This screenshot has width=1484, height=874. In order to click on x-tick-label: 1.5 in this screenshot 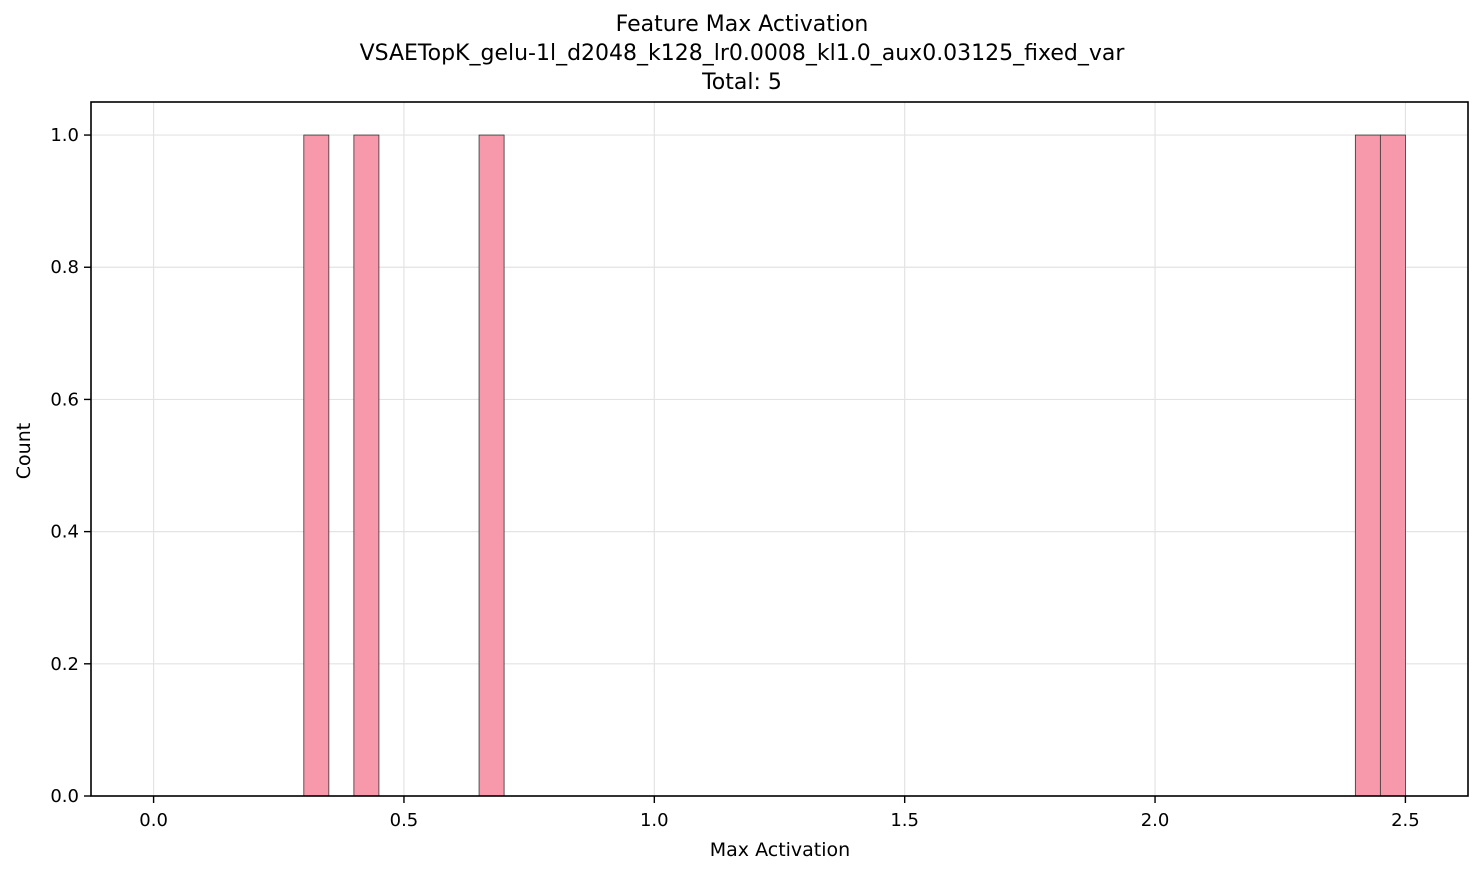, I will do `click(904, 820)`.